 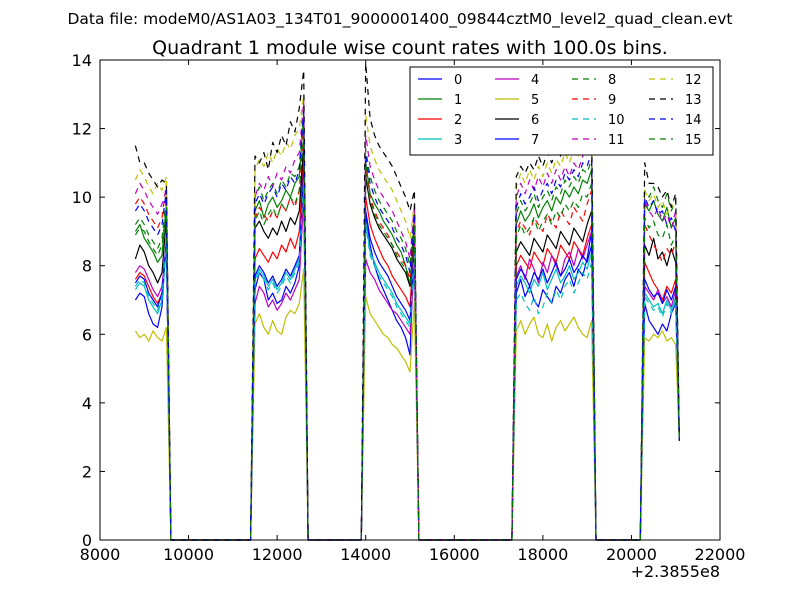 What do you see at coordinates (535, 100) in the screenshot?
I see `legend-label-5: 5` at bounding box center [535, 100].